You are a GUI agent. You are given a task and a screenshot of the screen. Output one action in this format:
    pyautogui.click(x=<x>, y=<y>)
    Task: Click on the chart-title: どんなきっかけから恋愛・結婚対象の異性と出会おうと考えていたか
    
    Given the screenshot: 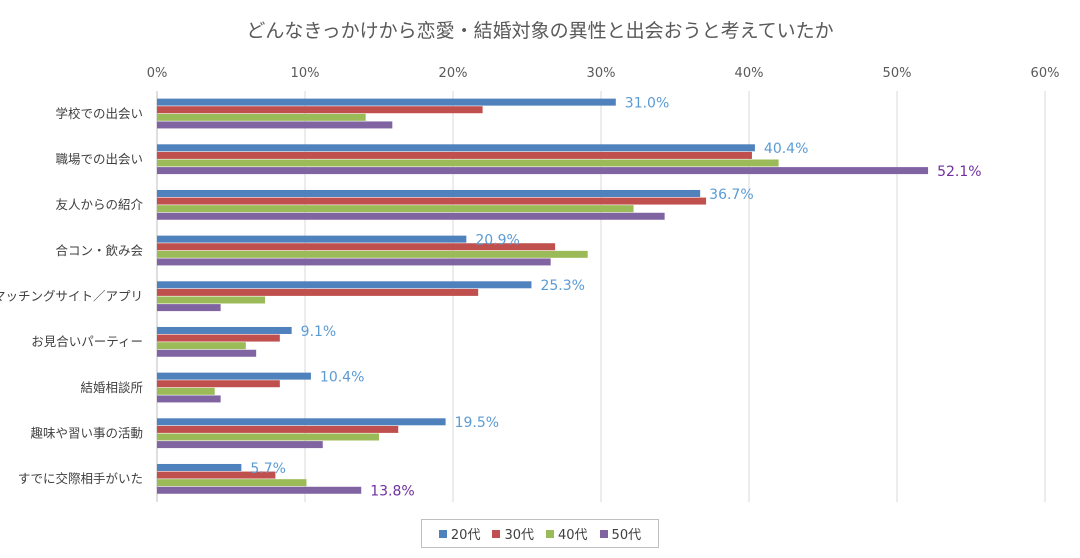 What is the action you would take?
    pyautogui.click(x=540, y=31)
    